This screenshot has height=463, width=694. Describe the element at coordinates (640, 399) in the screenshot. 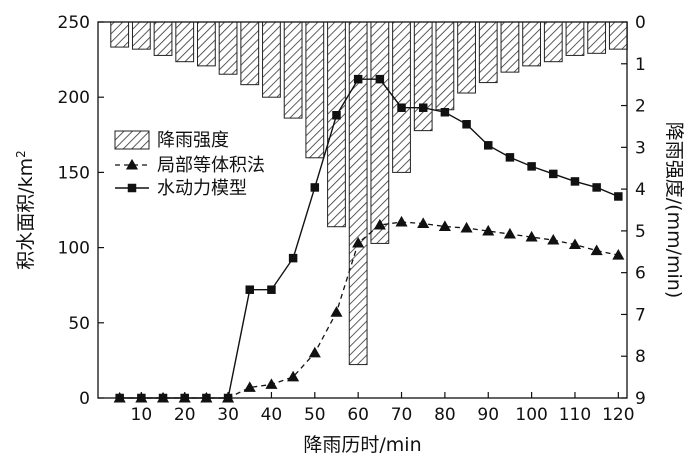

I see `right-tick-label: 9` at that location.